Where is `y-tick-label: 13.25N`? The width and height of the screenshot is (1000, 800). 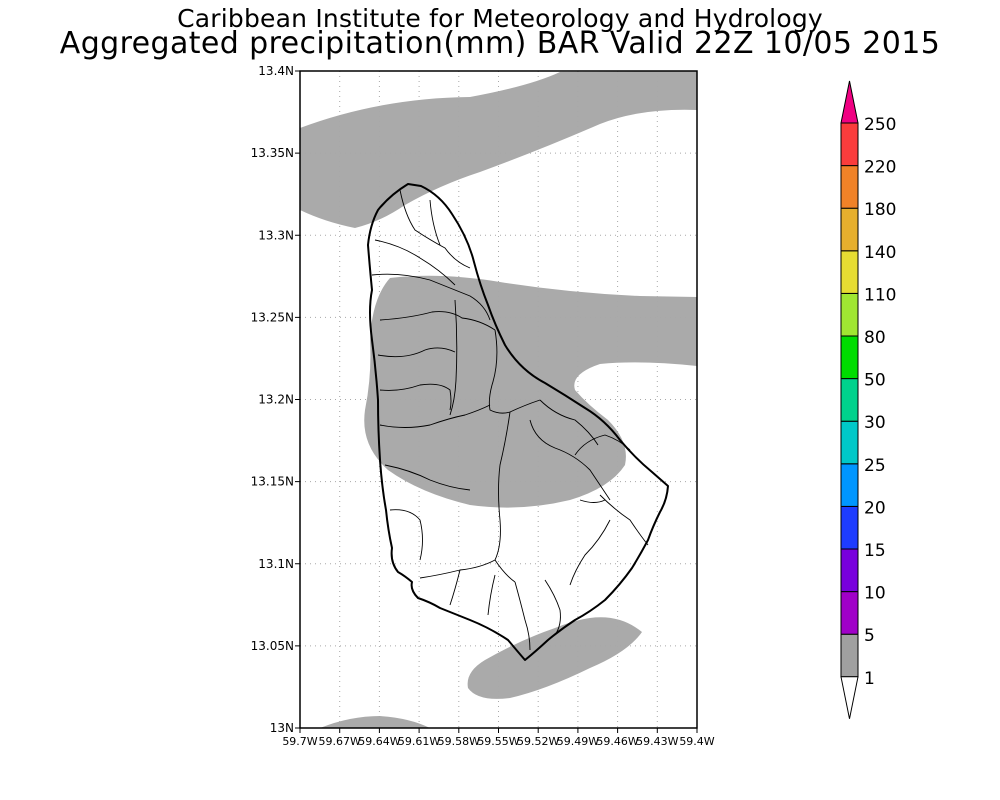 y-tick-label: 13.25N is located at coordinates (272, 317).